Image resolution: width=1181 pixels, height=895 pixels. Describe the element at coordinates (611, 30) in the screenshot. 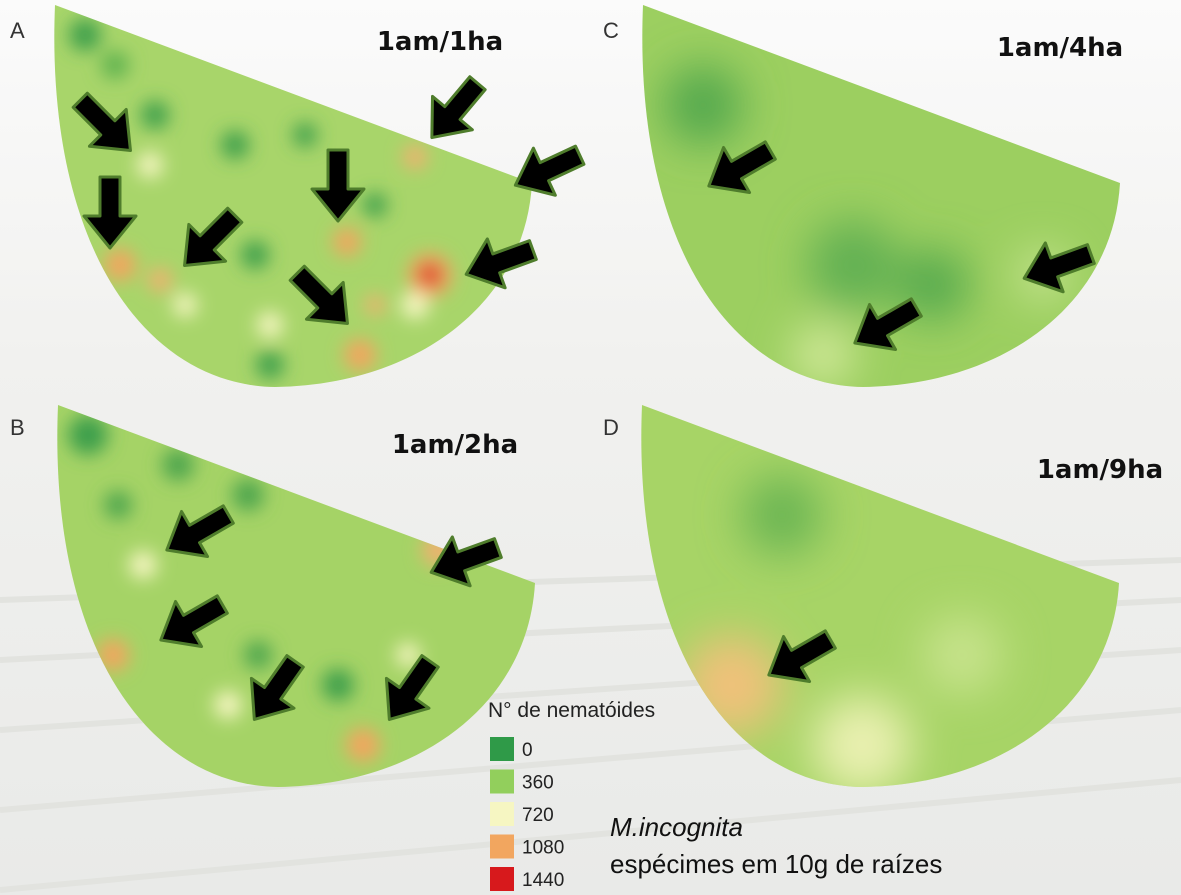

I see `panel-letter: C` at that location.